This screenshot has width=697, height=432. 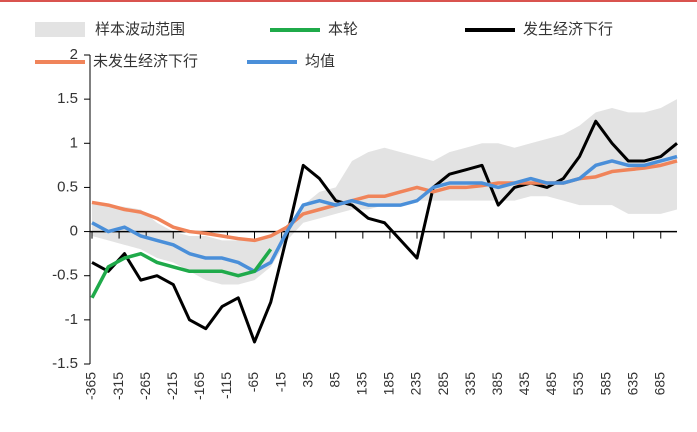 What do you see at coordinates (145, 386) in the screenshot?
I see `x-tick-label: -265` at bounding box center [145, 386].